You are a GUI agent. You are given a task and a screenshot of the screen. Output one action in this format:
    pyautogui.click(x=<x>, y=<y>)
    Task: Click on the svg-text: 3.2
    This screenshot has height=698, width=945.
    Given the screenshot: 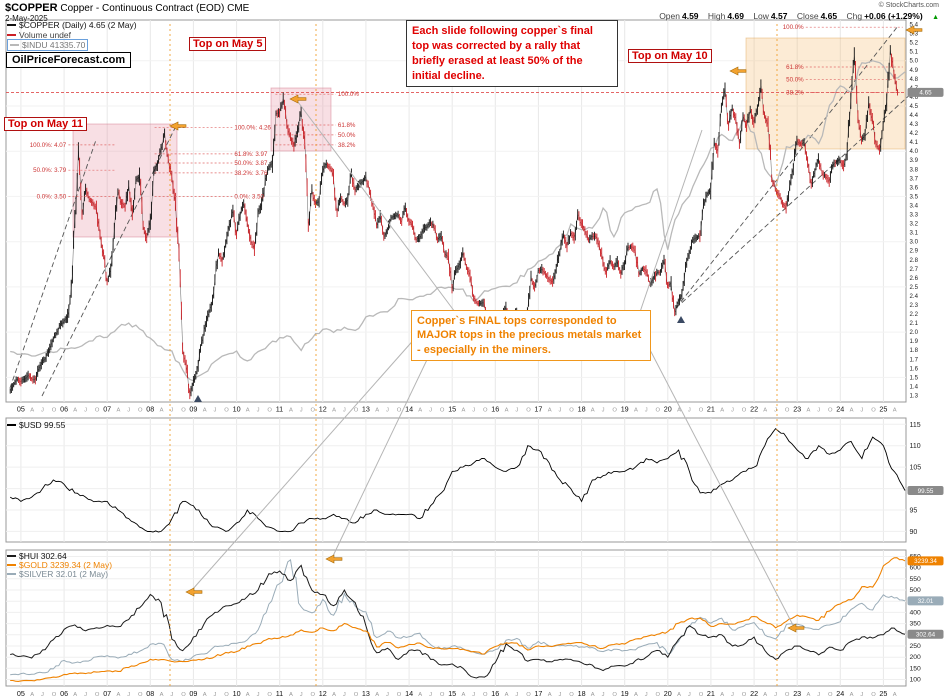 What is the action you would take?
    pyautogui.click(x=914, y=224)
    